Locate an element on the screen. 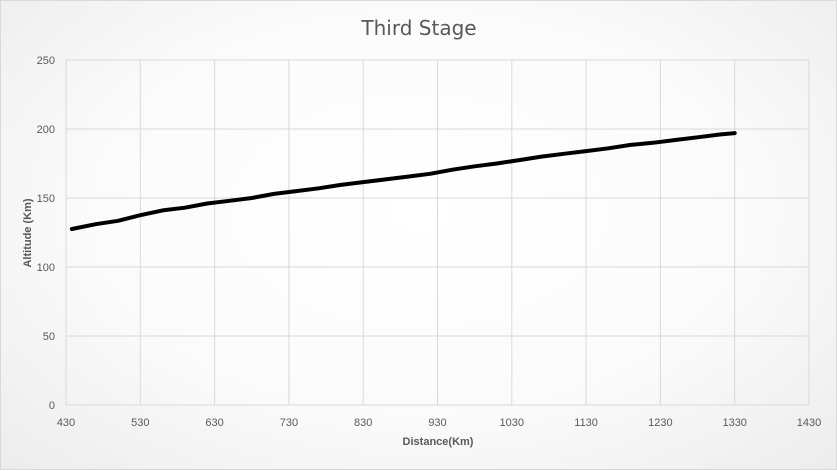  y-tick-label: 150 is located at coordinates (46, 199).